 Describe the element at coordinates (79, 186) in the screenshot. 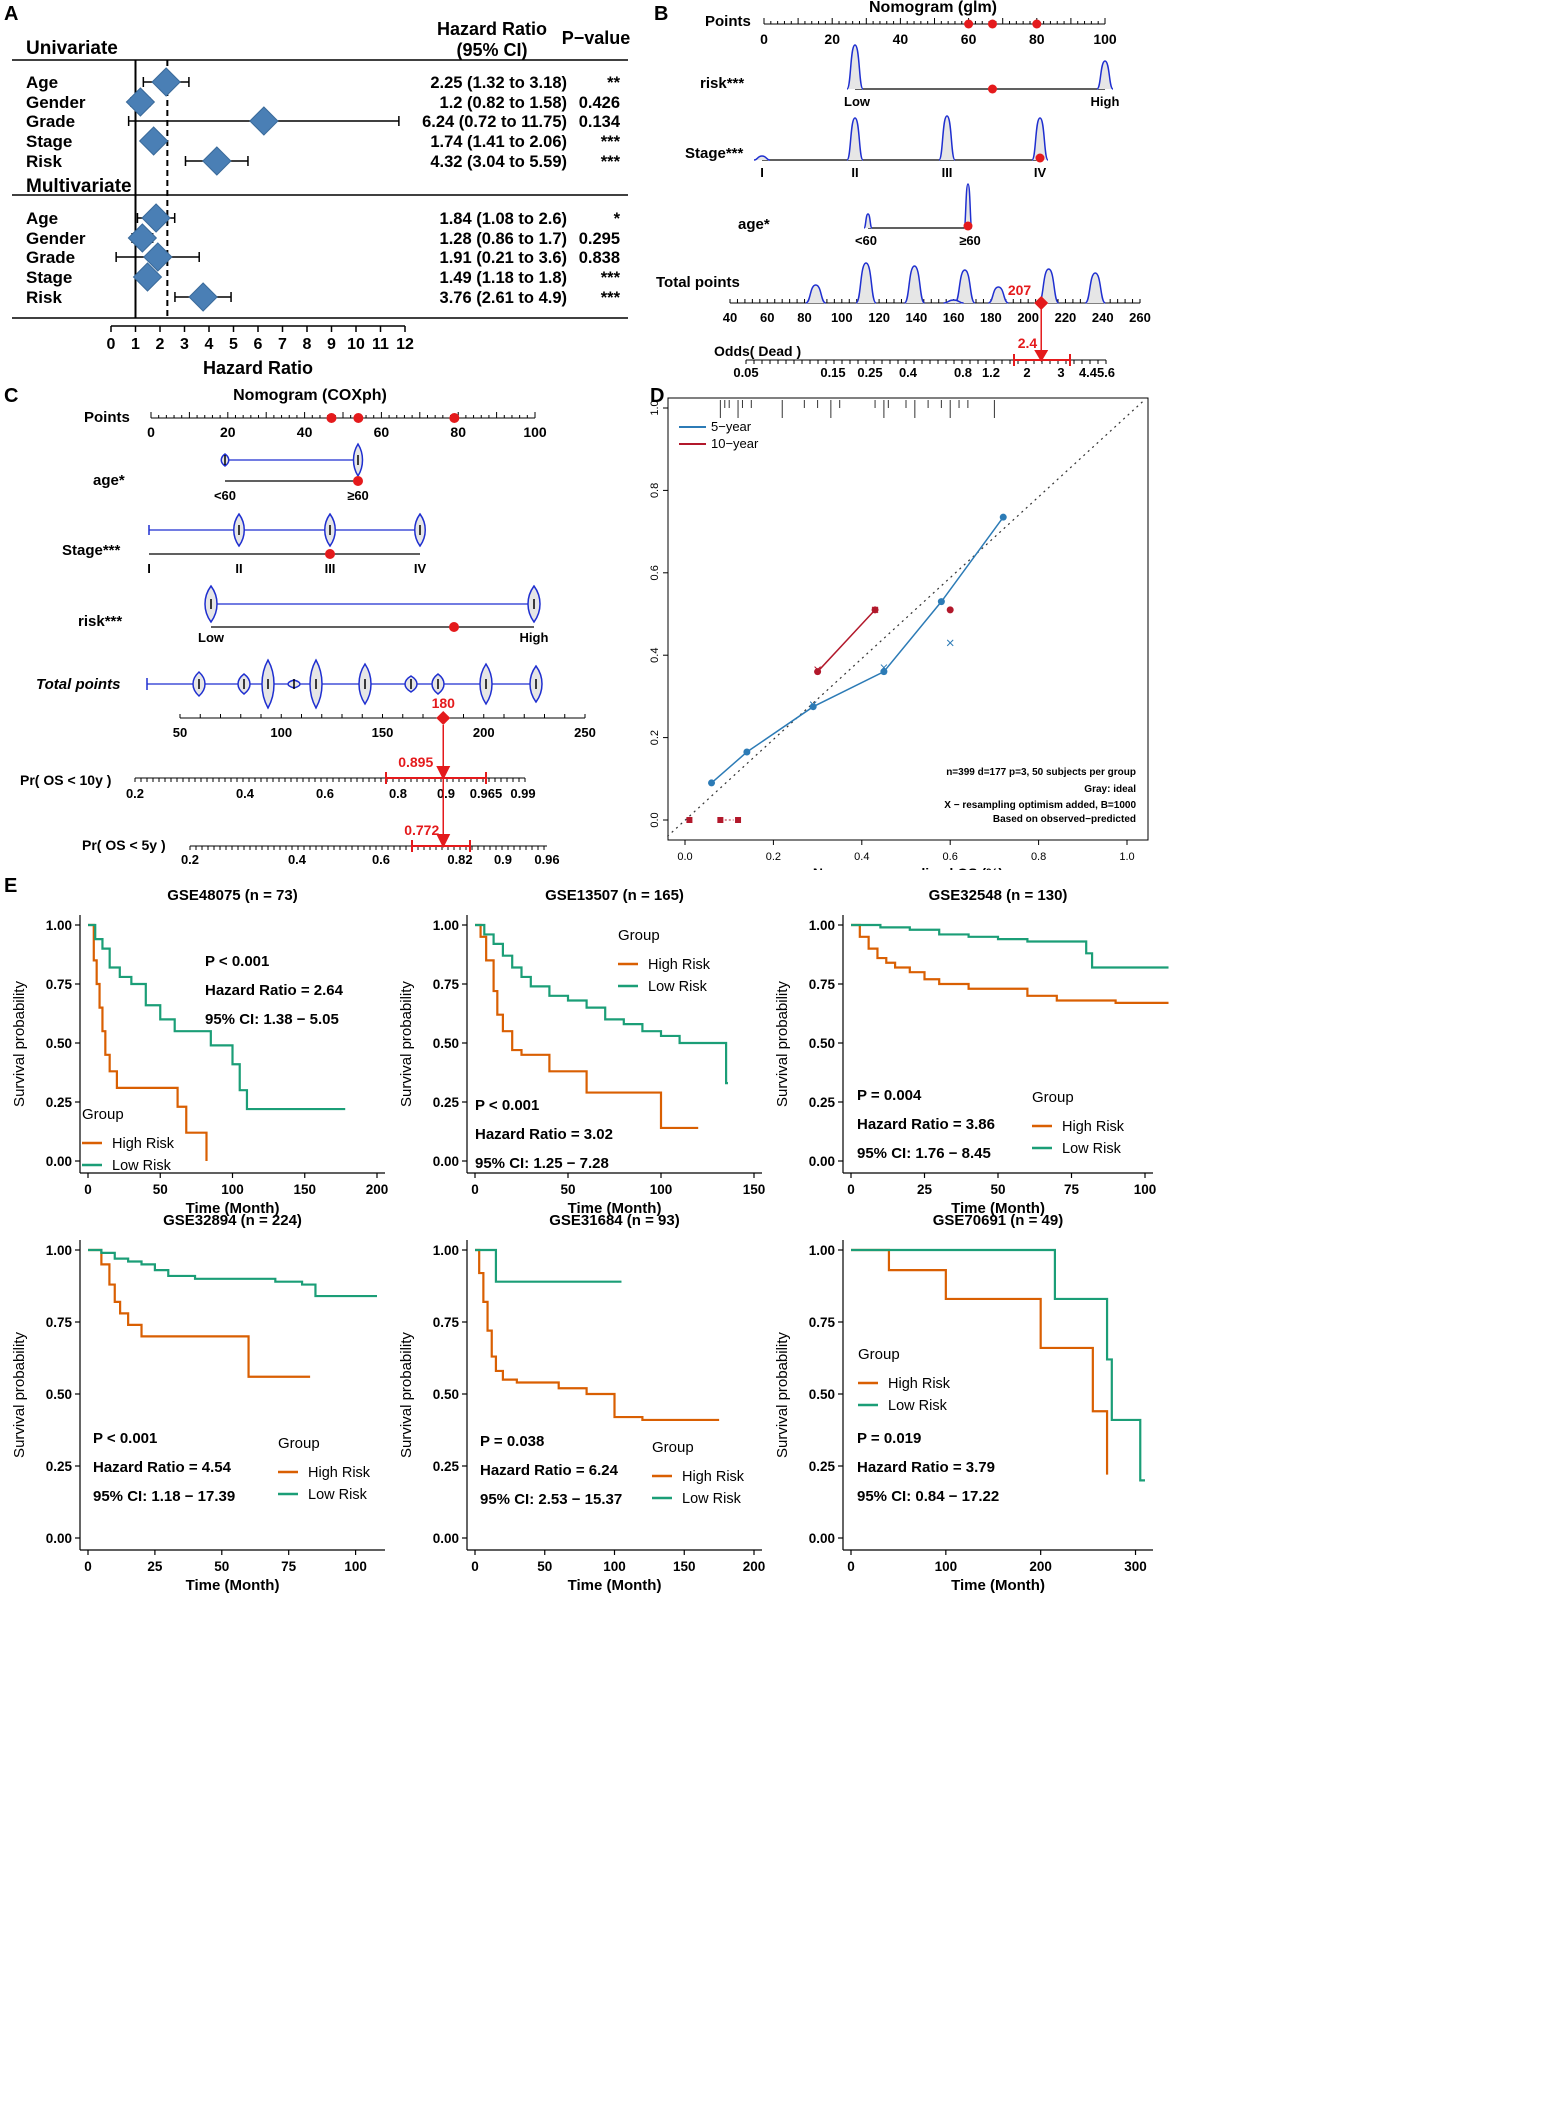

I see `forest-section-title: Multivariate` at that location.